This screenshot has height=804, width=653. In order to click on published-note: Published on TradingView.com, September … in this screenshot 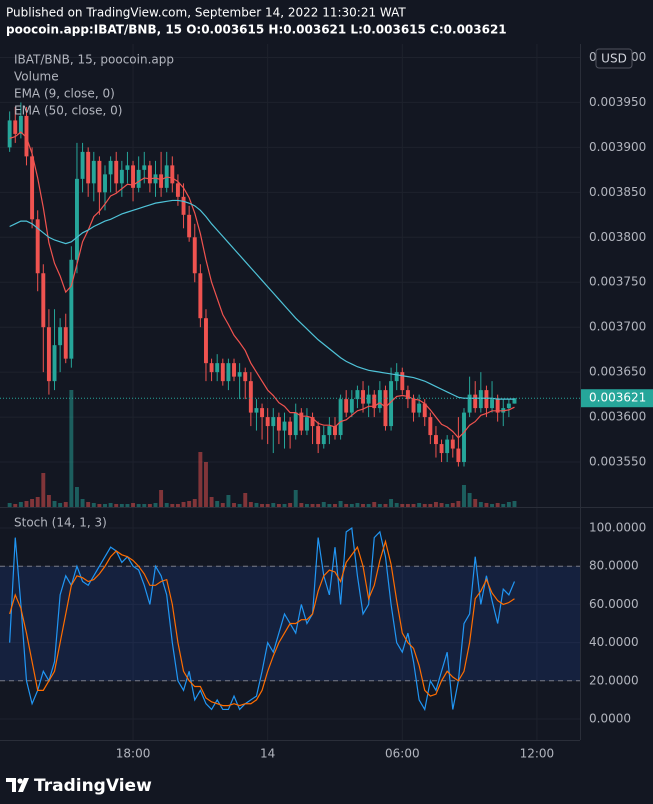, I will do `click(206, 13)`.